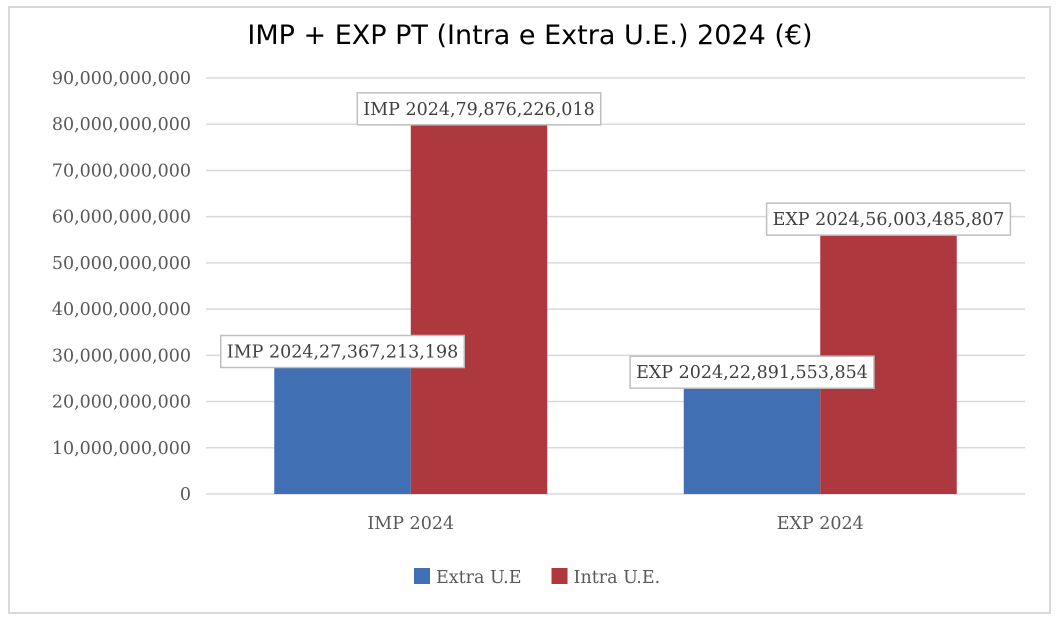 This screenshot has height=626, width=1060. Describe the element at coordinates (617, 578) in the screenshot. I see `legend-label: Intra U.E.` at that location.